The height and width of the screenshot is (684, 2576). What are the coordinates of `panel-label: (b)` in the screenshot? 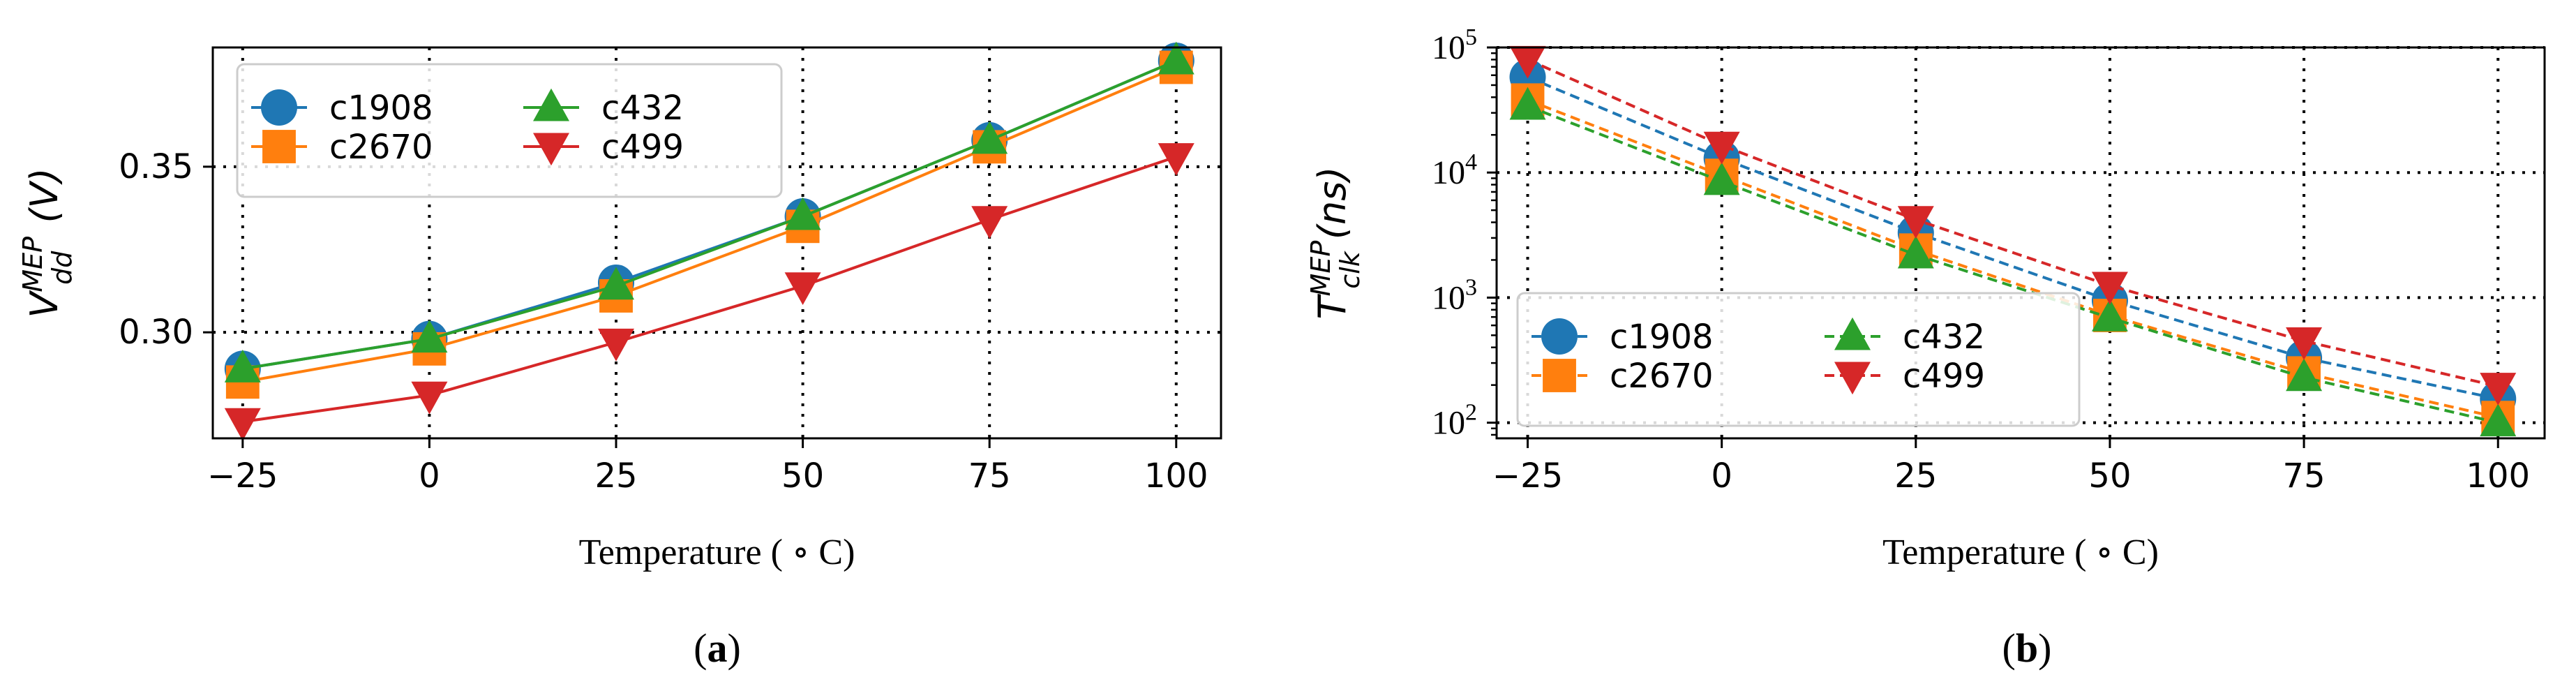 It's located at (2027, 648).